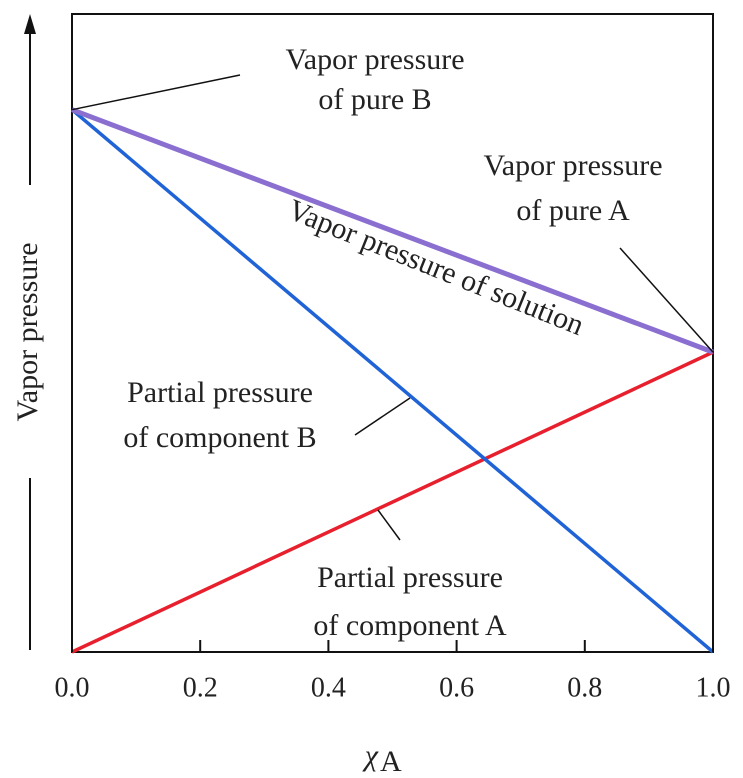  What do you see at coordinates (584, 687) in the screenshot?
I see `x-tick-label: 0.8` at bounding box center [584, 687].